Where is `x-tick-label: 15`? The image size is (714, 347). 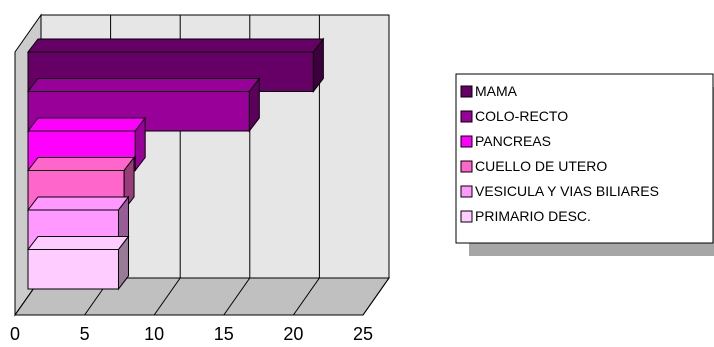 x-tick-label: 15 is located at coordinates (224, 334).